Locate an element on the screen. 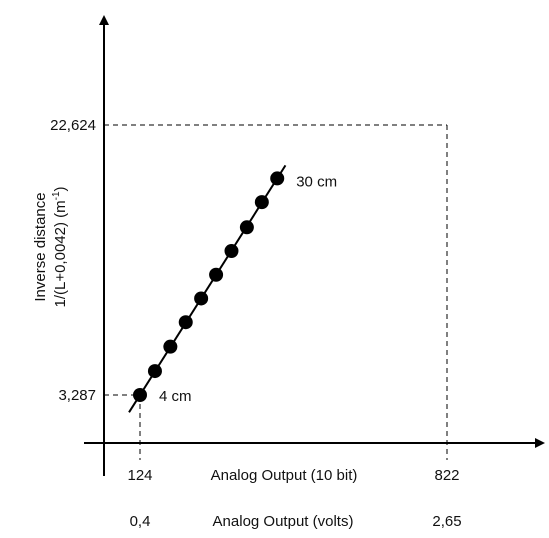 This screenshot has width=549, height=538. x-tick-label-high: 822 is located at coordinates (446, 475).